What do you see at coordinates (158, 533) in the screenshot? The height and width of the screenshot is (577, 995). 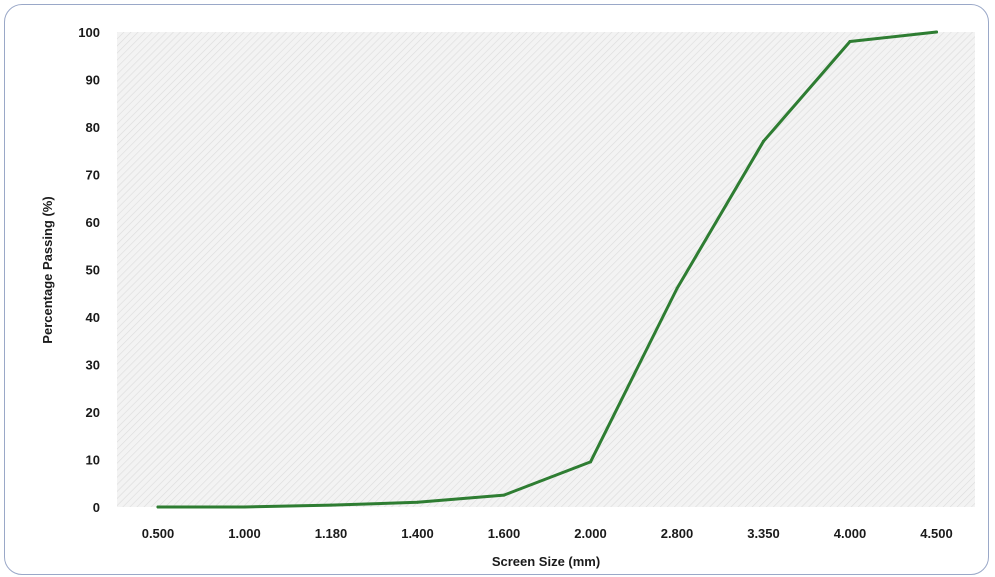 I see `x-tick-label: 0.500` at bounding box center [158, 533].